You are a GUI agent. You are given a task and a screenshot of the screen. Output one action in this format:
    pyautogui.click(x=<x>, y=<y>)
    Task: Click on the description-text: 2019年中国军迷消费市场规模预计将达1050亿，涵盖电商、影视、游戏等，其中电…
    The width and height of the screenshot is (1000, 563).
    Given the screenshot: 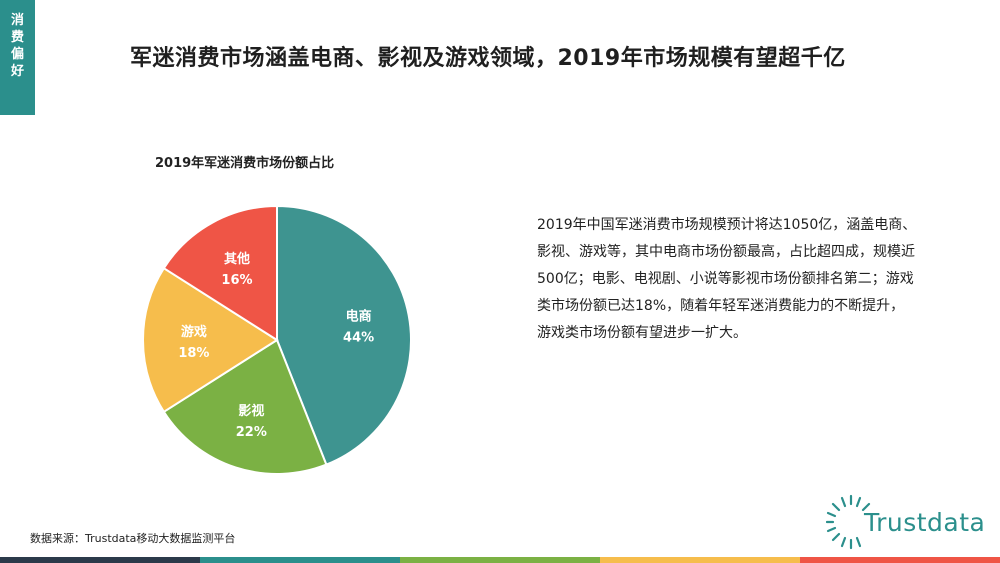 What is the action you would take?
    pyautogui.click(x=727, y=279)
    